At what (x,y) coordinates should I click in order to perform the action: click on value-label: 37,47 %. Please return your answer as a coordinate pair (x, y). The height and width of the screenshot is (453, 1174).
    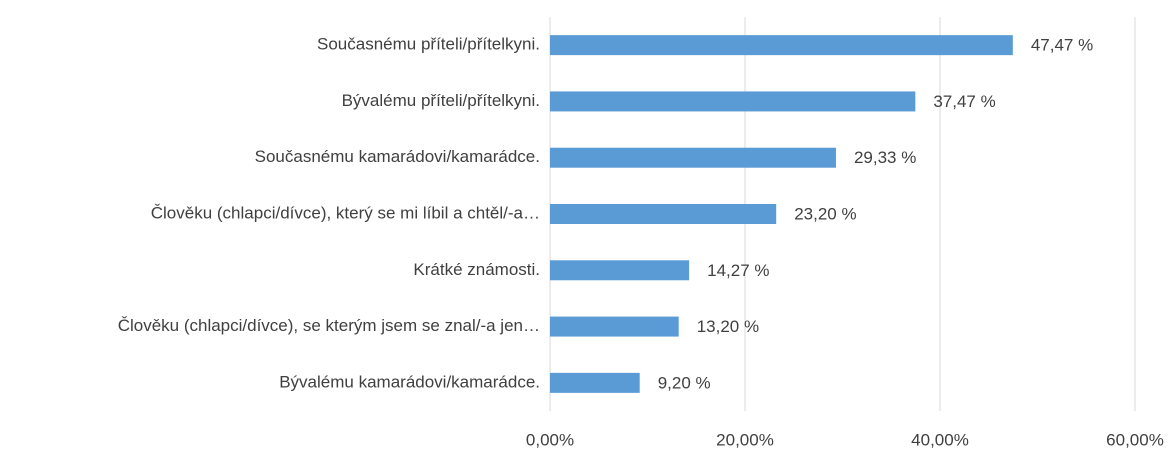
    Looking at the image, I should click on (964, 101).